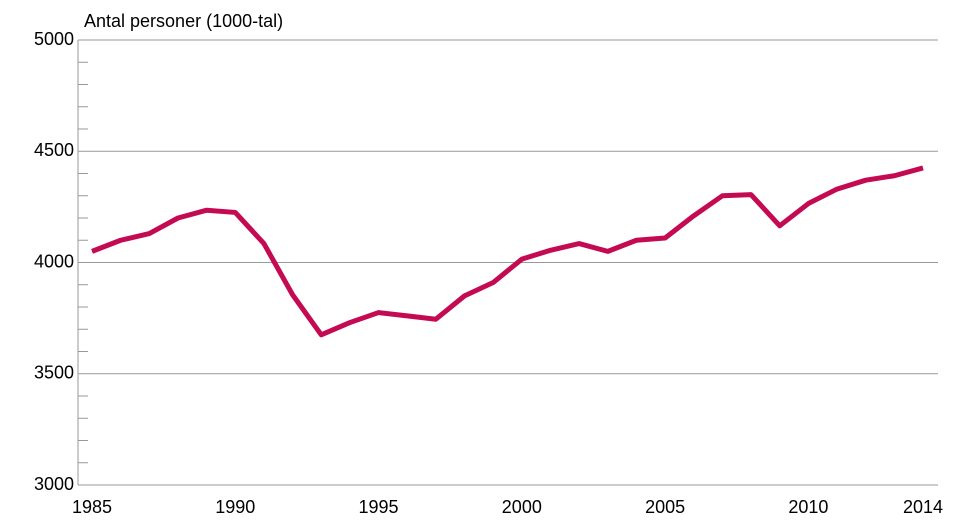 This screenshot has height=522, width=956. What do you see at coordinates (54, 261) in the screenshot?
I see `y-tick-label: 4000` at bounding box center [54, 261].